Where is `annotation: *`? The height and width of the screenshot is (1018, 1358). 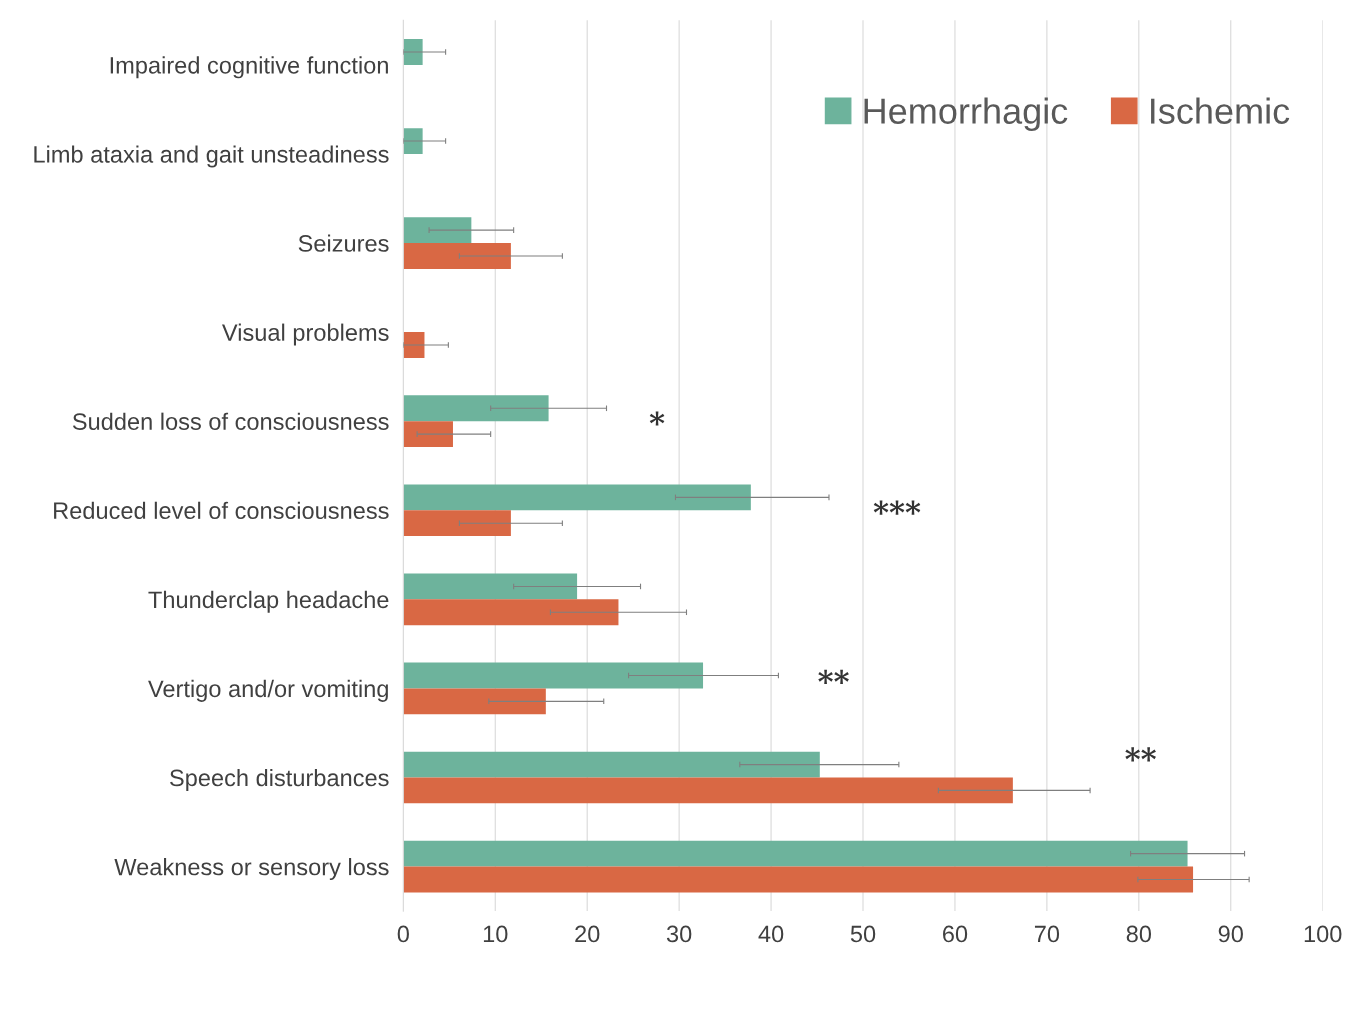 annotation: * is located at coordinates (657, 418).